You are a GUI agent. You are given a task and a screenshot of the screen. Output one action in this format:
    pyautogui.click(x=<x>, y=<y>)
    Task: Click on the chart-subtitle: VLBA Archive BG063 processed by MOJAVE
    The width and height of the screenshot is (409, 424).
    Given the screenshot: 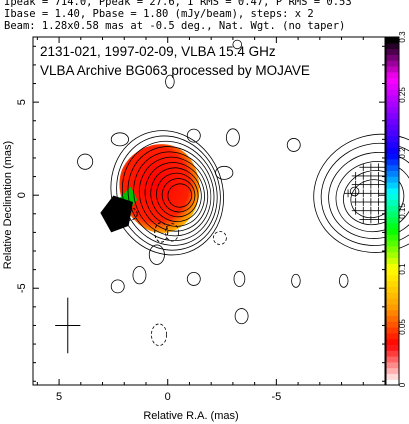 What is the action you would take?
    pyautogui.click(x=175, y=70)
    